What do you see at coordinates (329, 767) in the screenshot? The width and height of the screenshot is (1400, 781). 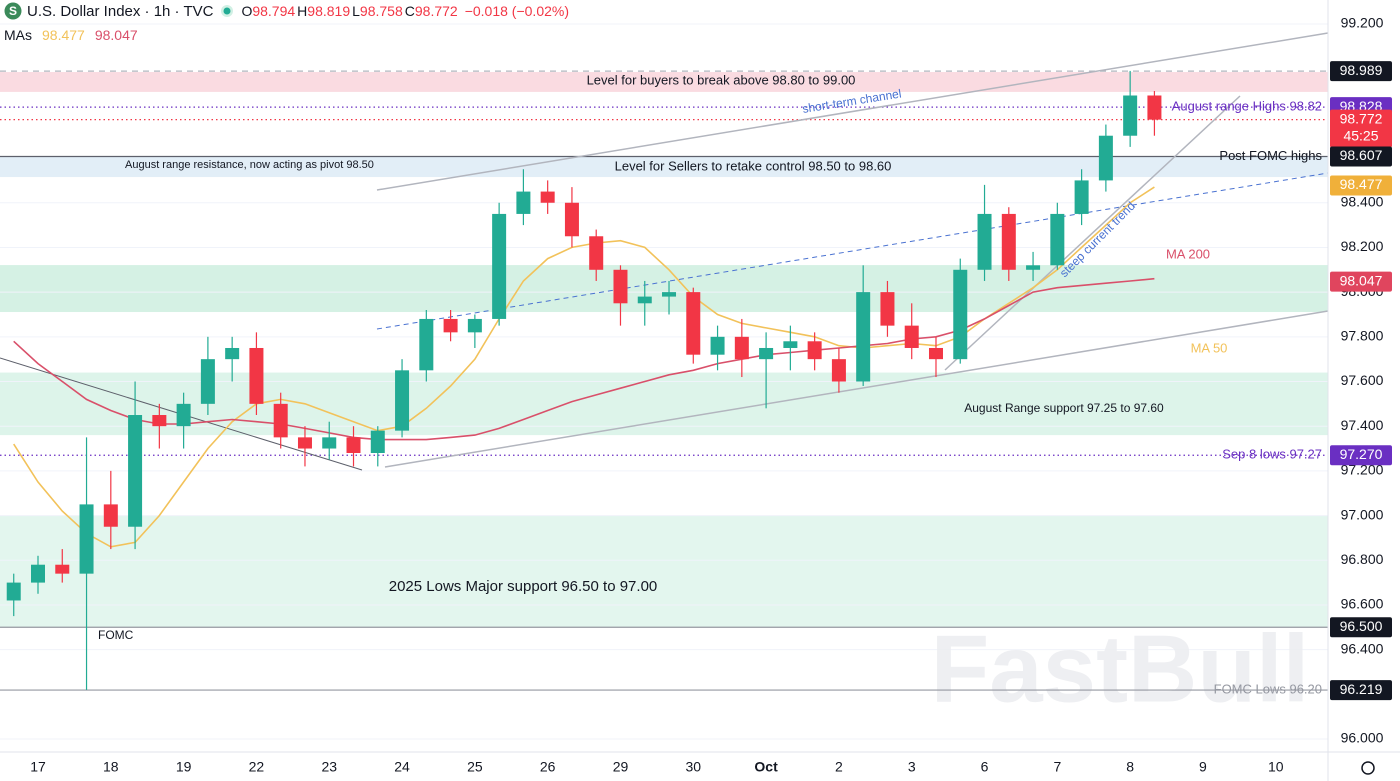 I see `x-tick-label: 23` at bounding box center [329, 767].